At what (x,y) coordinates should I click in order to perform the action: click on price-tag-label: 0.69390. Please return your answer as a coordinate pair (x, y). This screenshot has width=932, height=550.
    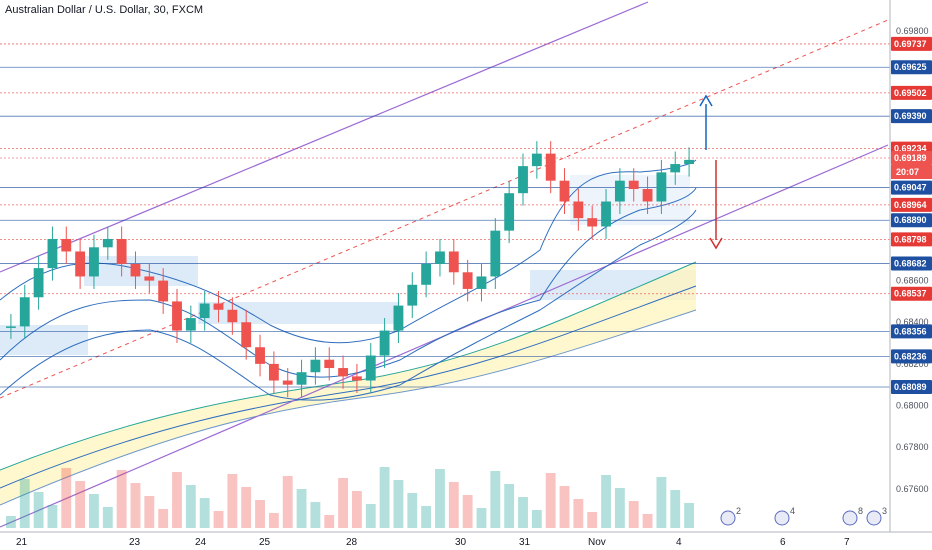
    Looking at the image, I should click on (910, 116).